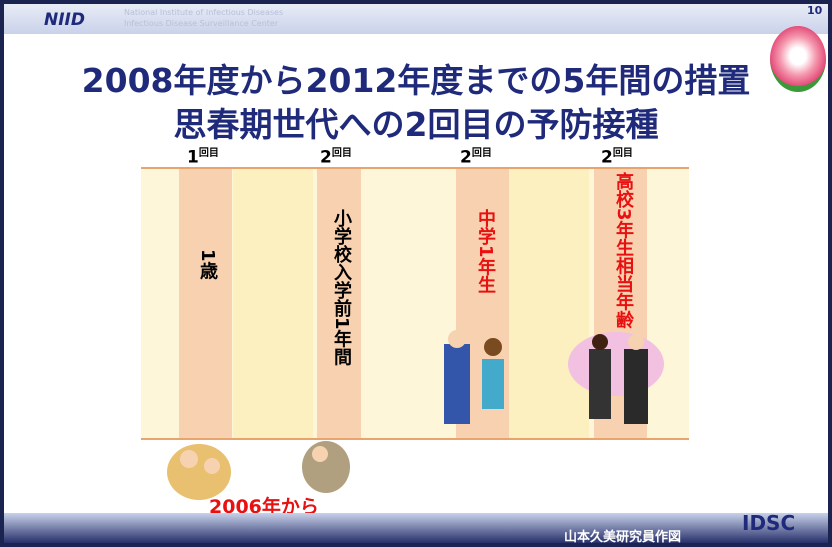  Describe the element at coordinates (258, 470) in the screenshot. I see `family-illustration` at that location.